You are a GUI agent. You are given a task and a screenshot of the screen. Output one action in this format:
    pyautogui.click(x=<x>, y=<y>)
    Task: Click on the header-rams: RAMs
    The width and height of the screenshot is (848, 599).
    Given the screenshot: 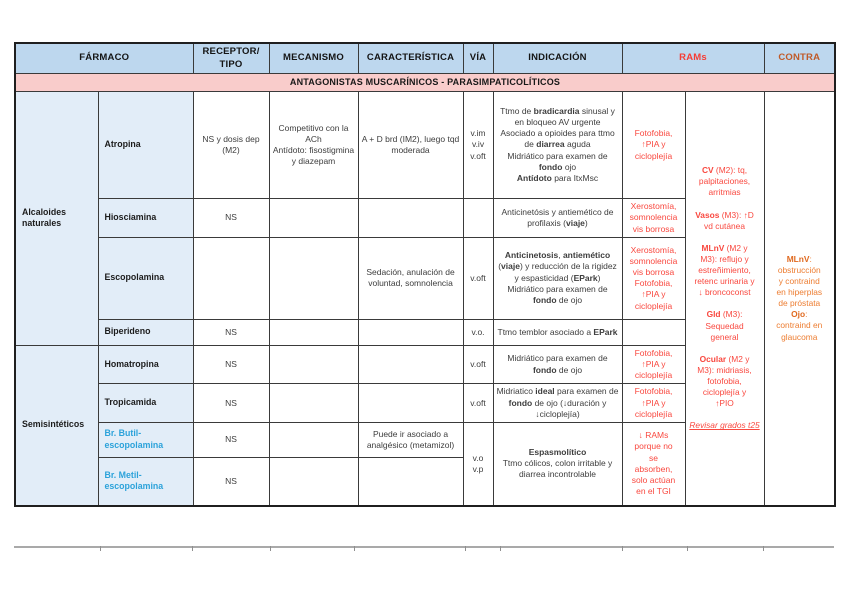 What is the action you would take?
    pyautogui.click(x=693, y=58)
    